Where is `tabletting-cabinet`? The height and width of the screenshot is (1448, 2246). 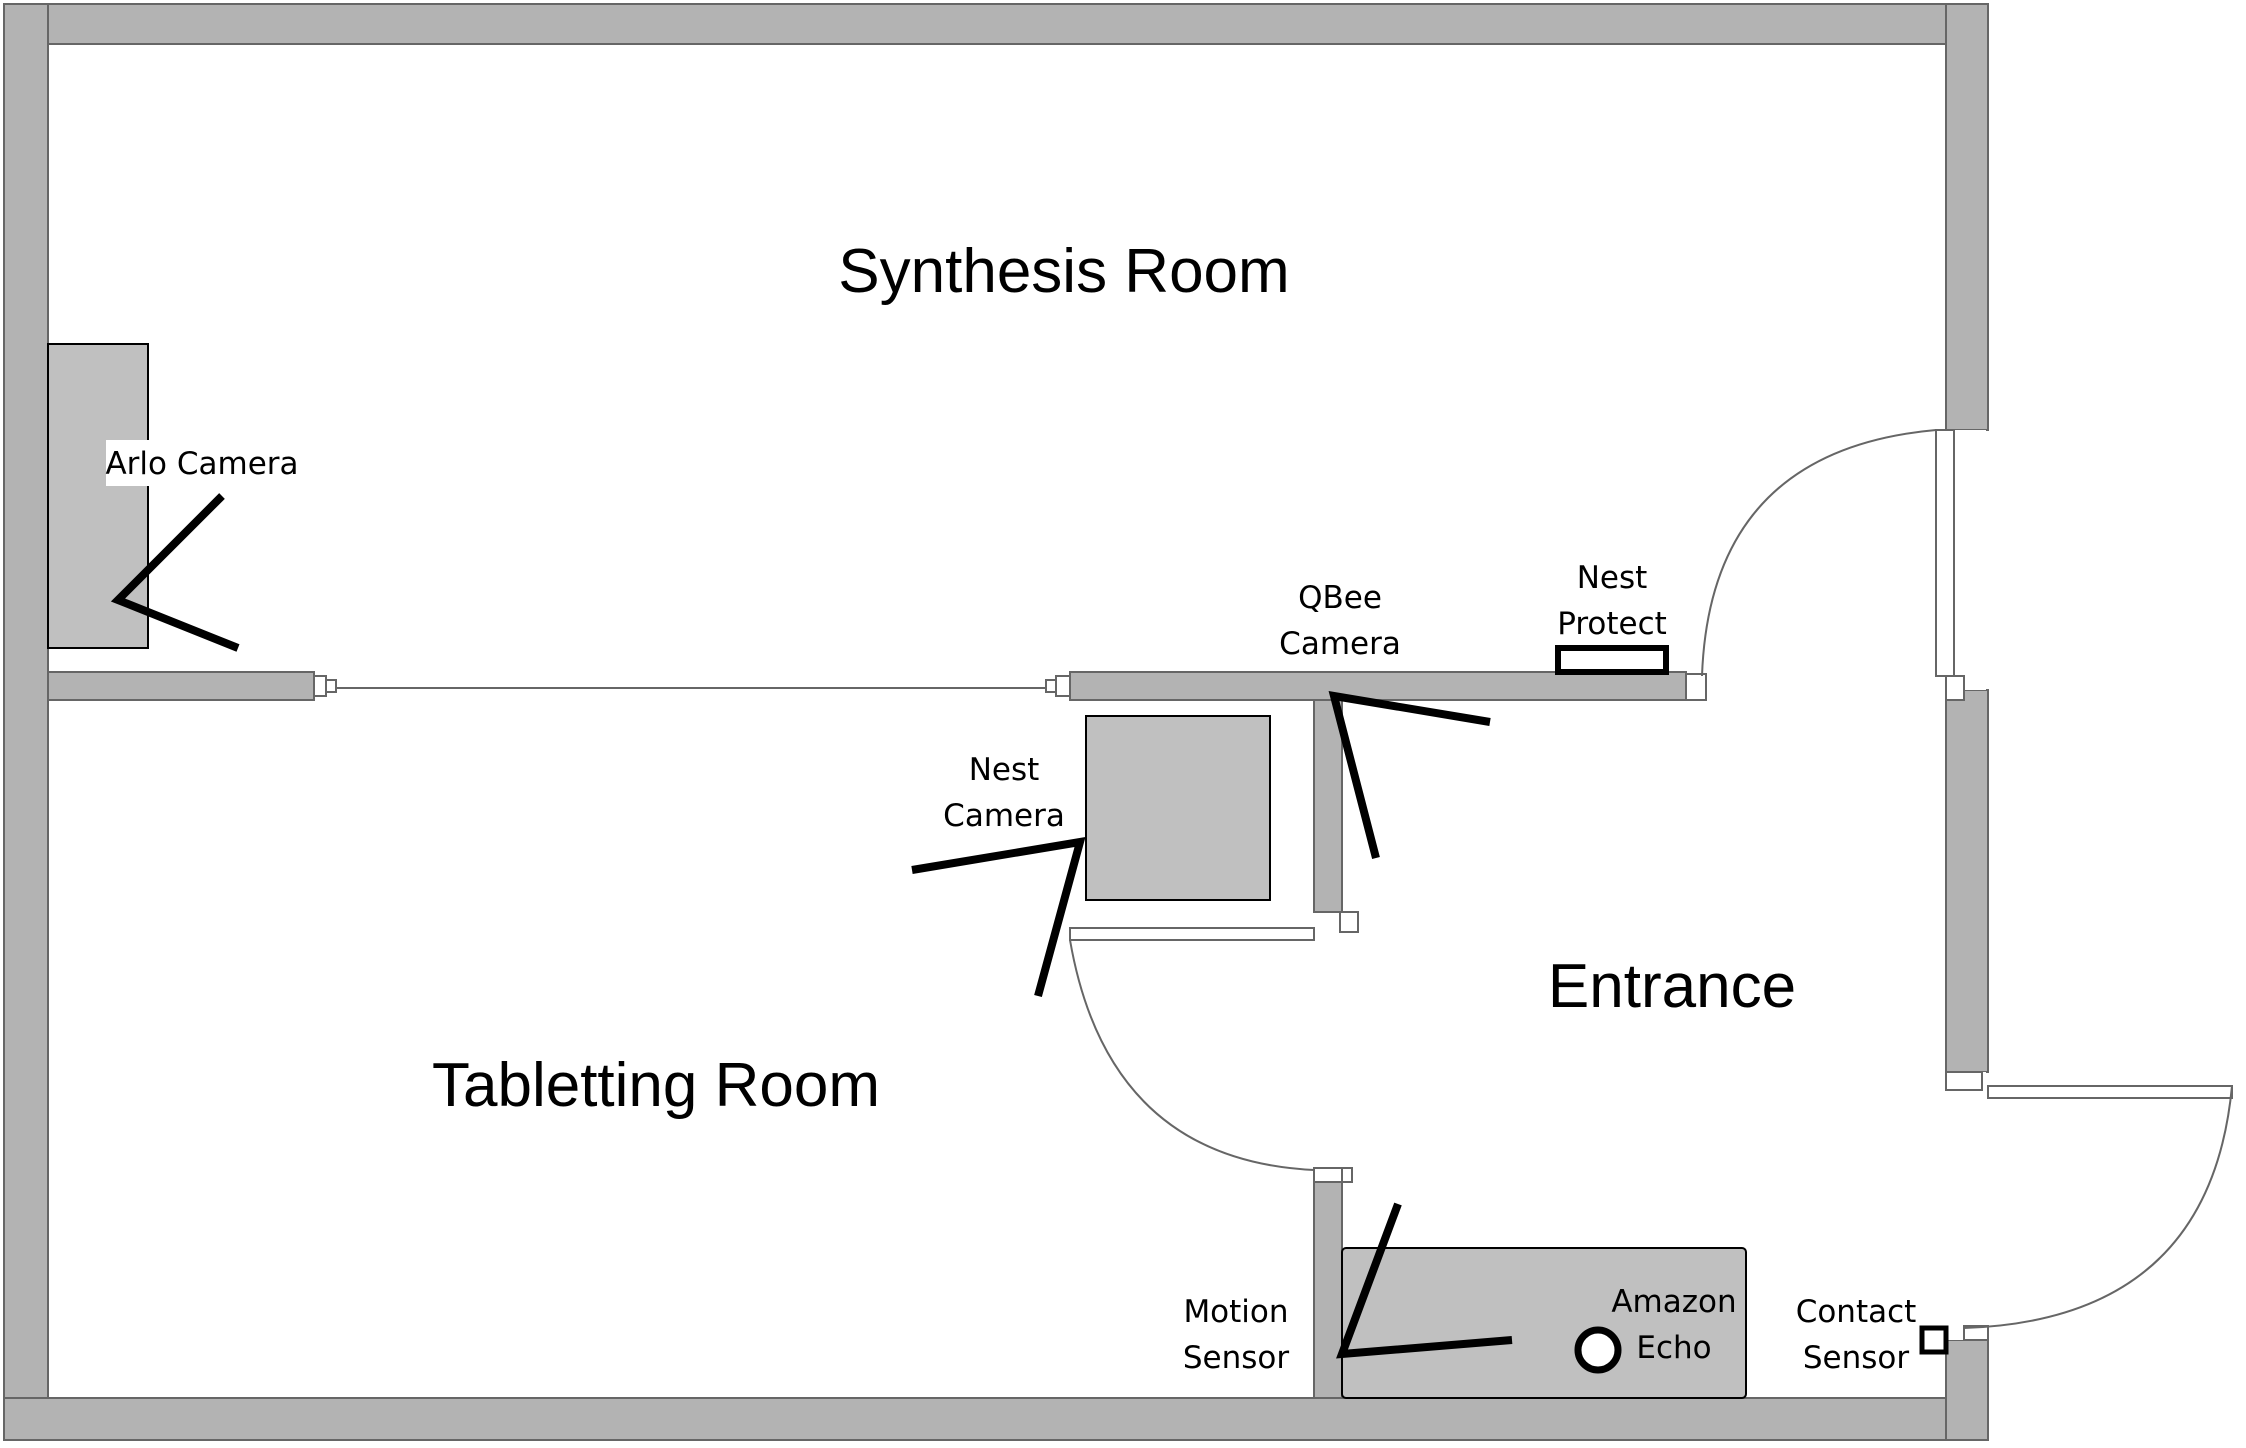
tabletting-cabinet is located at coordinates (1178, 808).